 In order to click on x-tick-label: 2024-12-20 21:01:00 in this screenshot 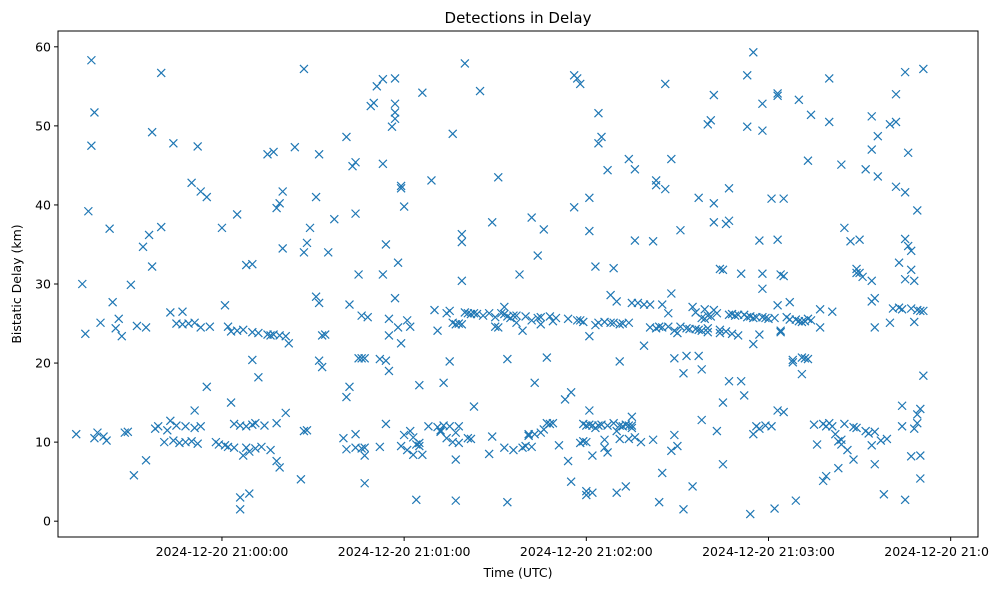, I will do `click(404, 551)`.